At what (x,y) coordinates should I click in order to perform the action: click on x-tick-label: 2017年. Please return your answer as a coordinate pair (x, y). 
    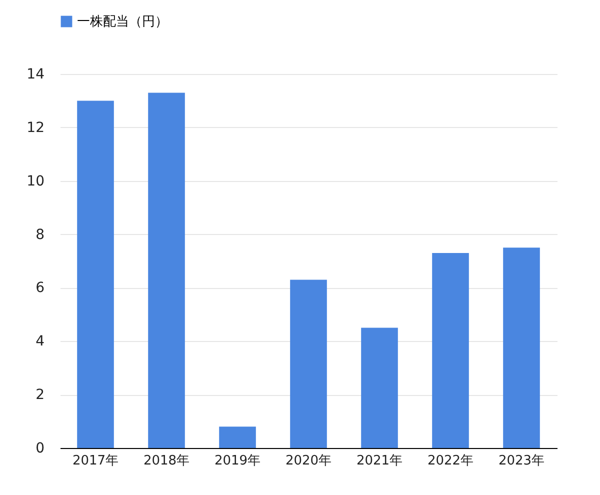
    Looking at the image, I should click on (95, 461).